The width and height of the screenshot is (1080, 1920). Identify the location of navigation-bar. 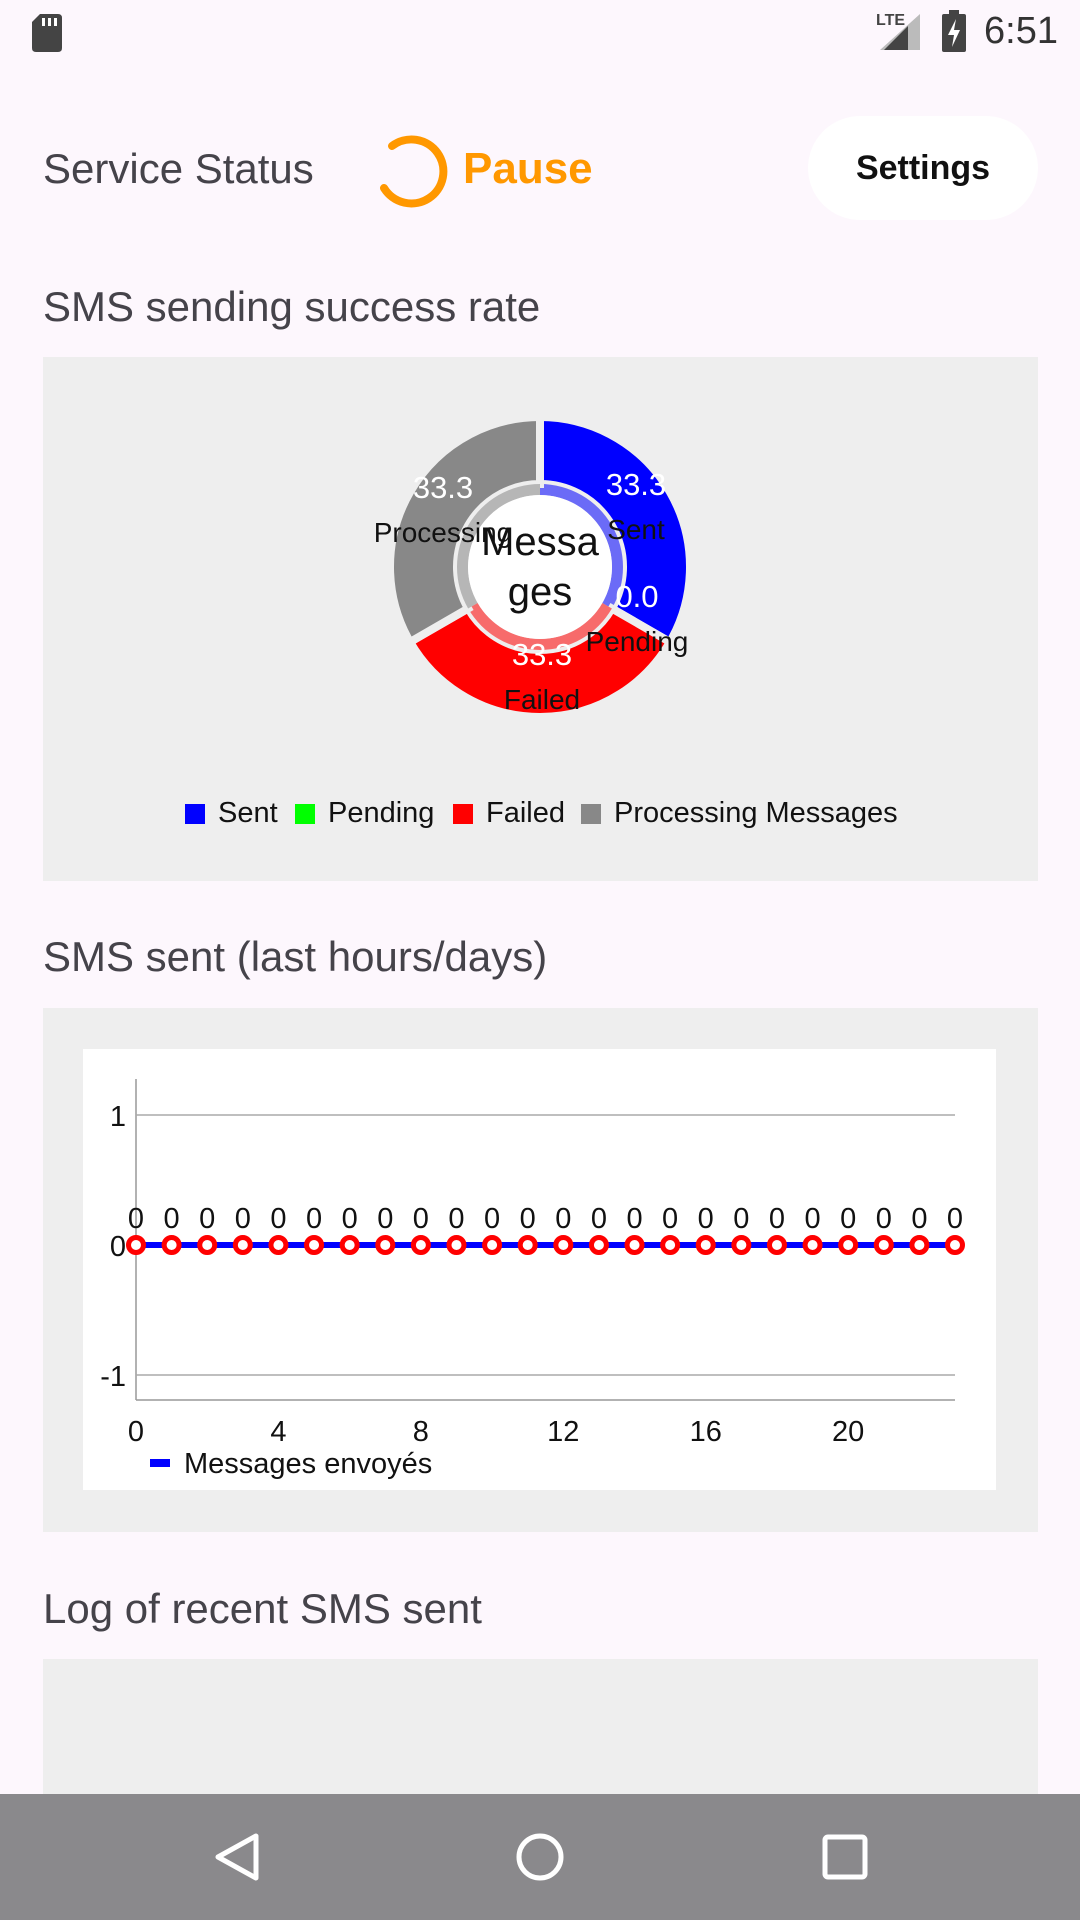
(540, 1857).